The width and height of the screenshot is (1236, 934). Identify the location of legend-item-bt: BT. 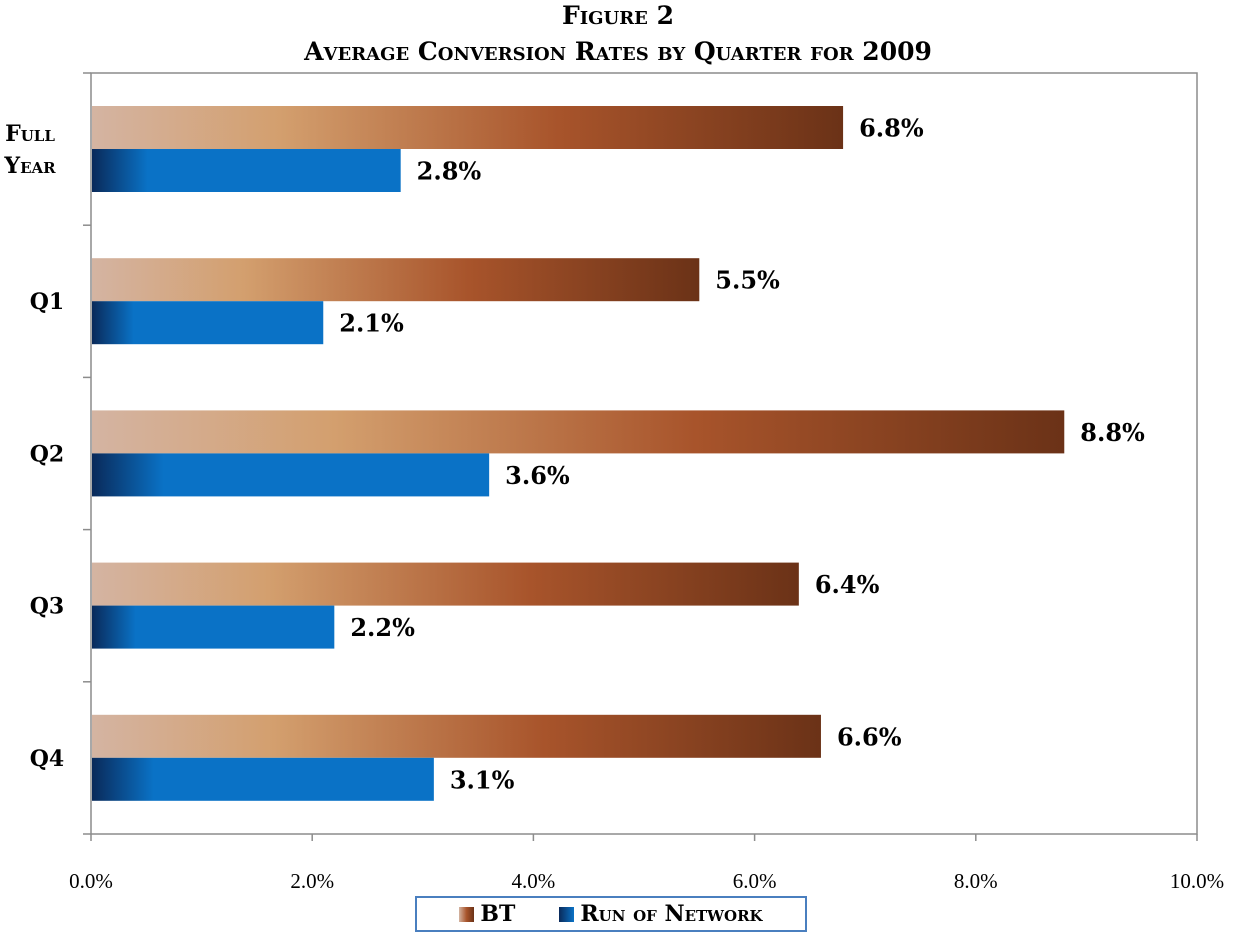
(487, 914).